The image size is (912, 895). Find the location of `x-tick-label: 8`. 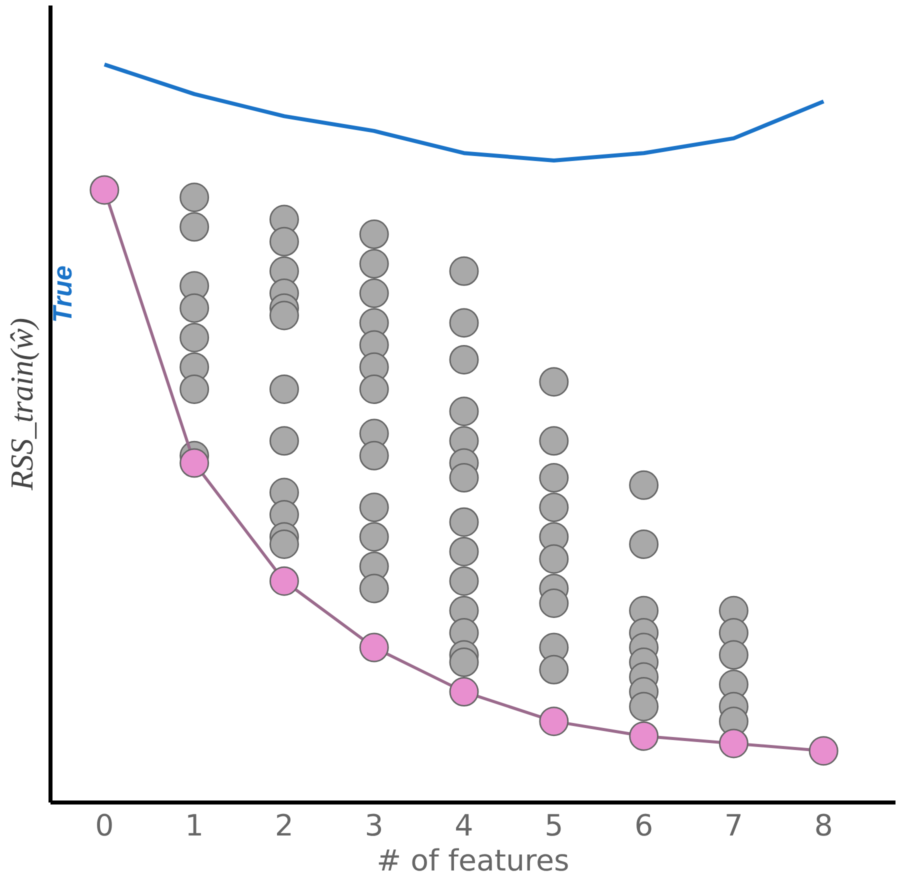

x-tick-label: 8 is located at coordinates (823, 825).